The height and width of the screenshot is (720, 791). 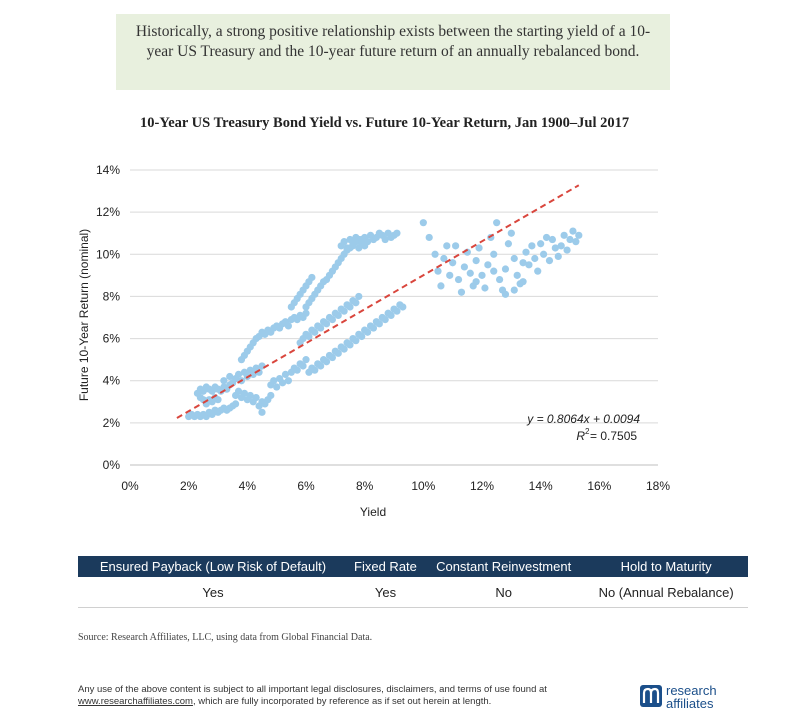 What do you see at coordinates (135, 701) in the screenshot?
I see `website-link: www.researchaffiliates.com` at bounding box center [135, 701].